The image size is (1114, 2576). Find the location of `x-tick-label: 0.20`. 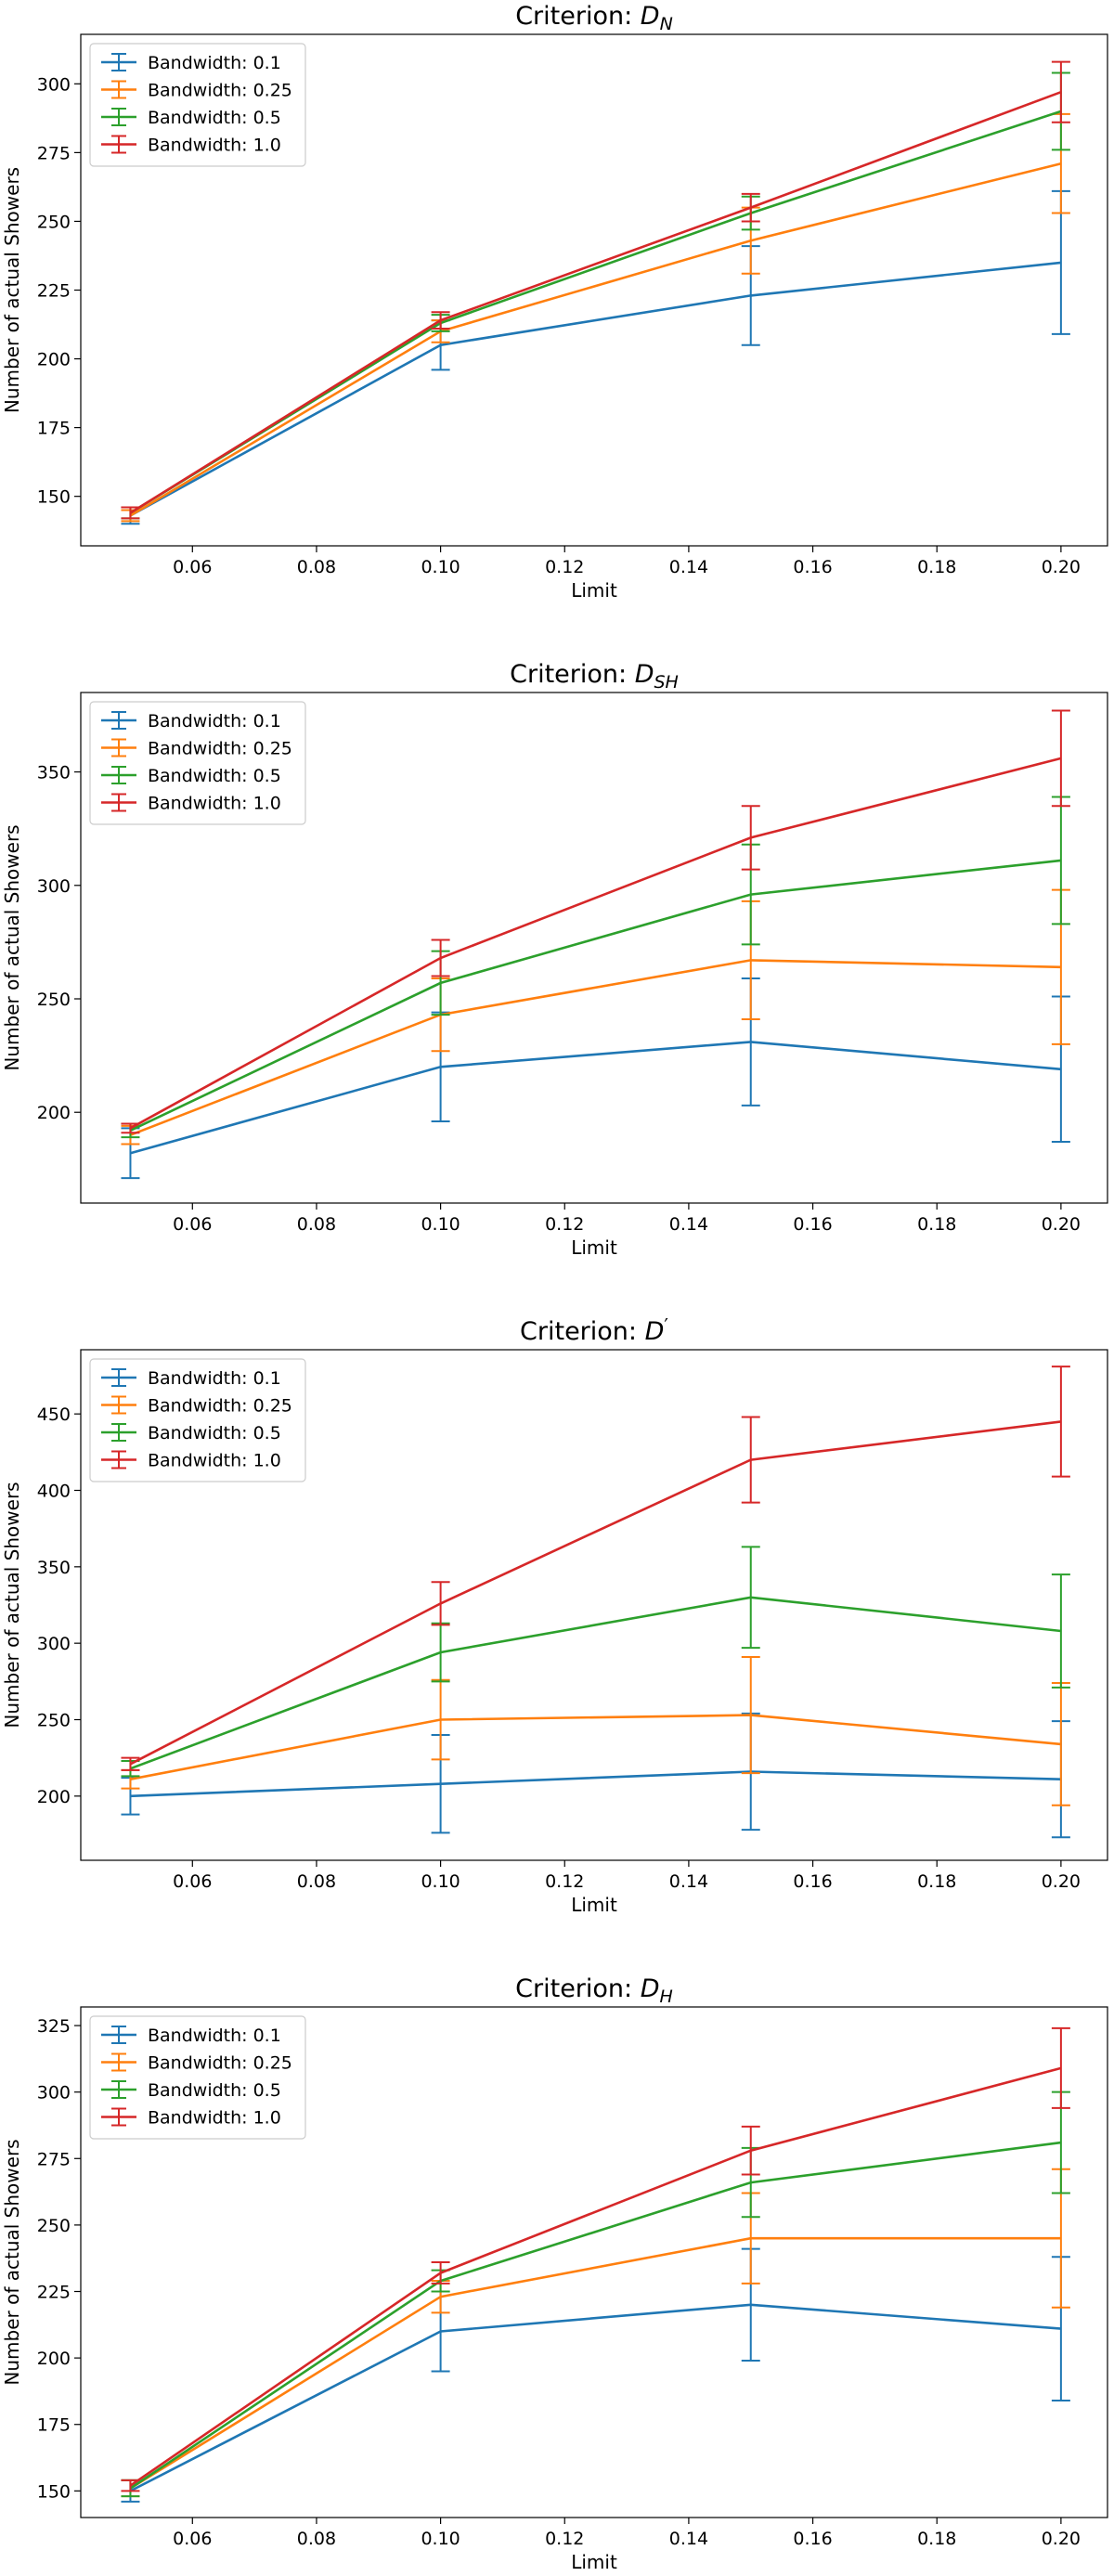

x-tick-label: 0.20 is located at coordinates (1061, 1224).